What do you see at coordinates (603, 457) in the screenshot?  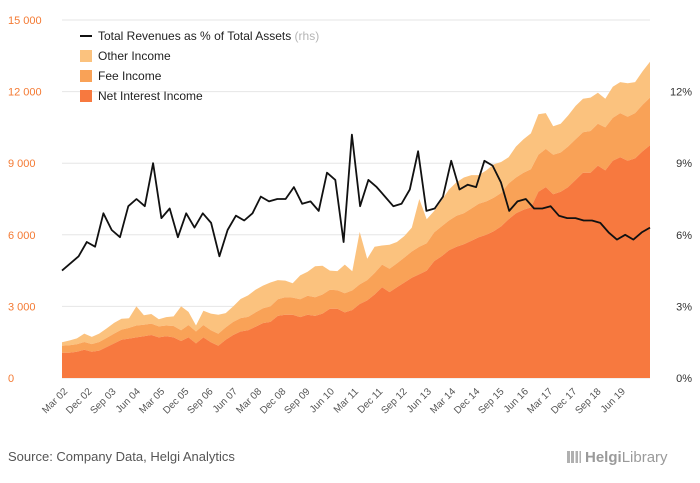 I see `brand-main: Helgi` at bounding box center [603, 457].